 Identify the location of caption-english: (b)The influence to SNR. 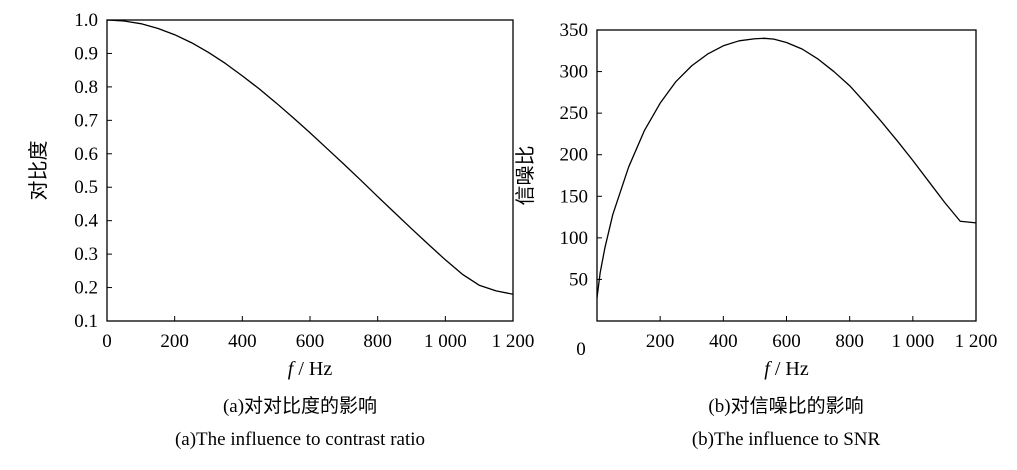
(786, 439).